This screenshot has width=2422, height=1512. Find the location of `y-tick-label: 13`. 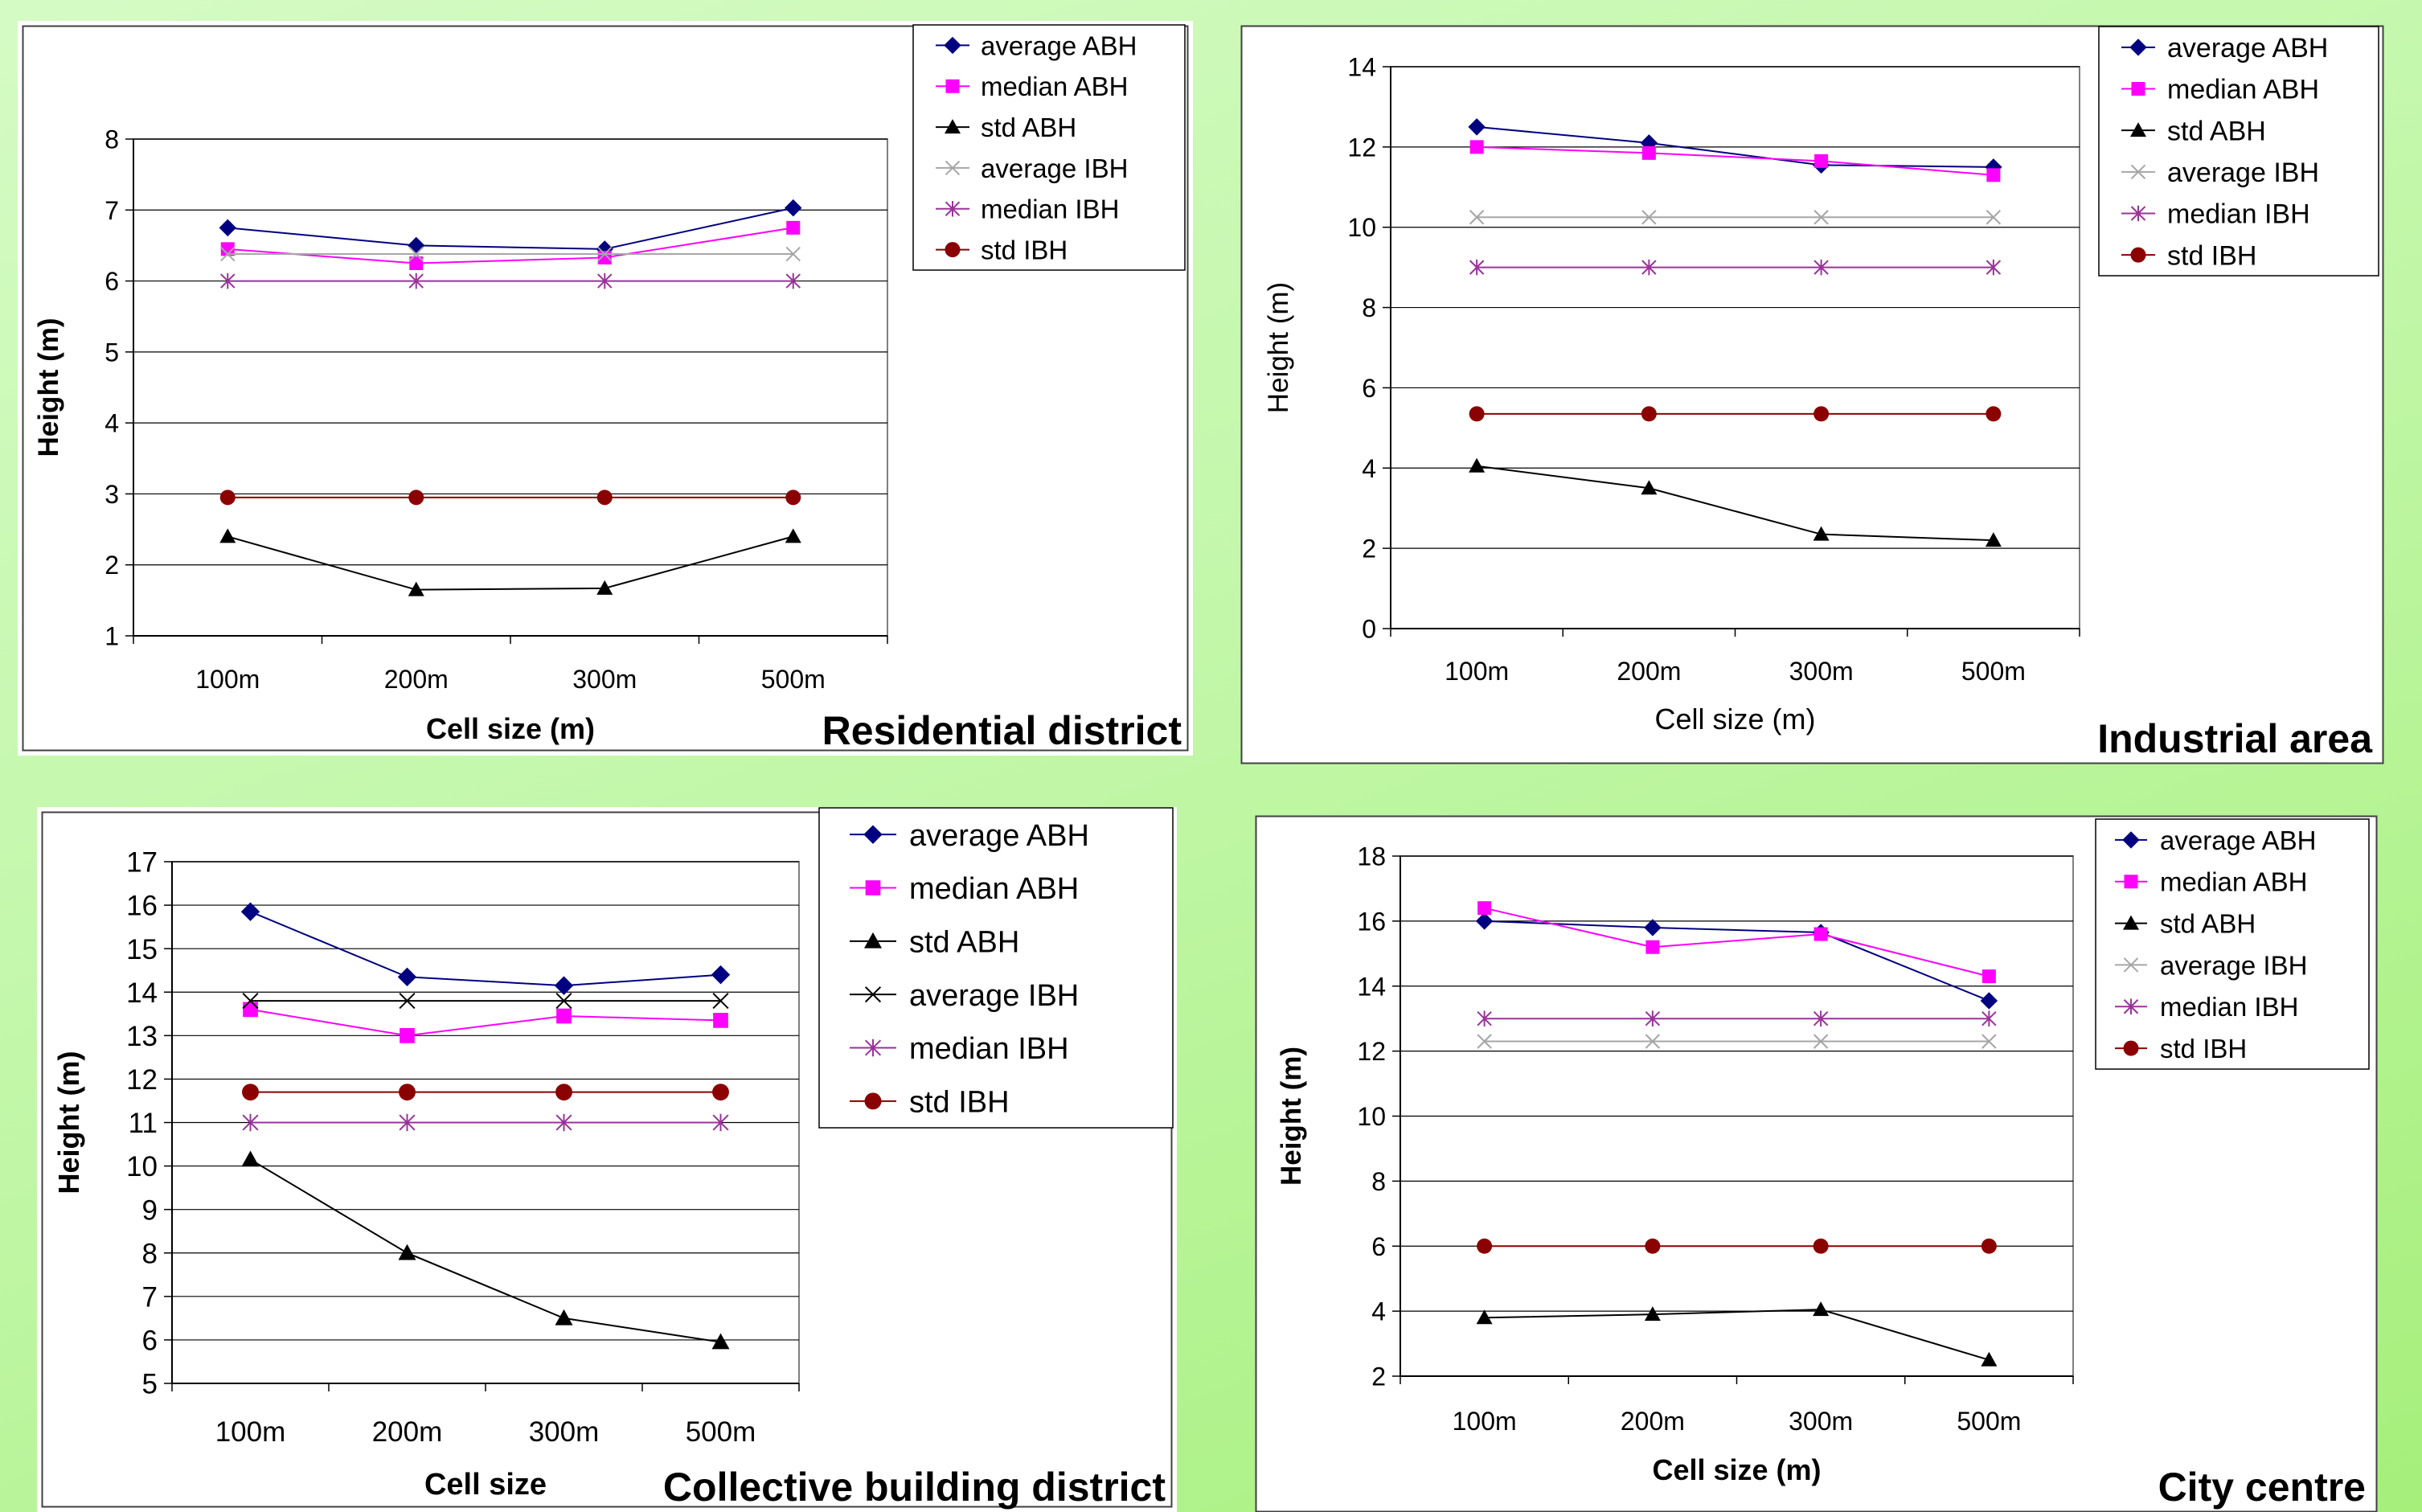

y-tick-label: 13 is located at coordinates (142, 1036).